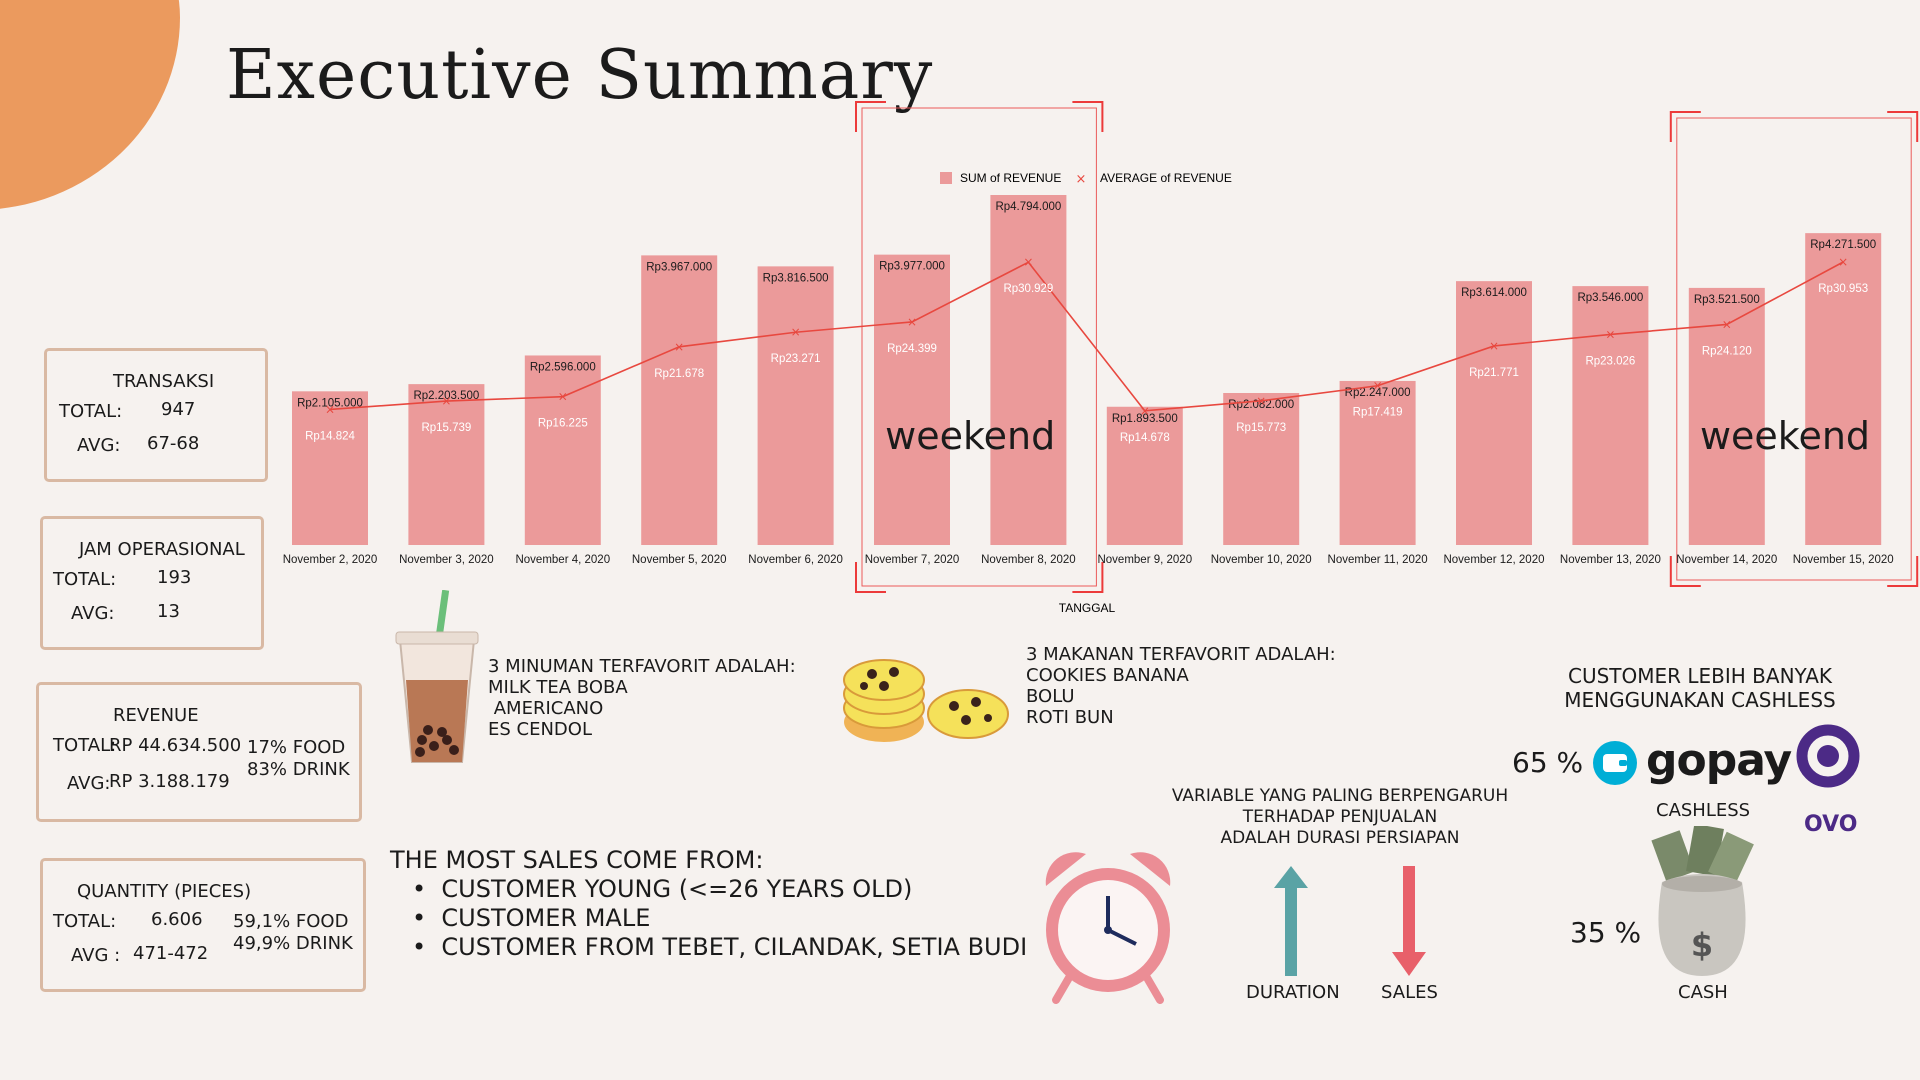 Image resolution: width=1920 pixels, height=1080 pixels. What do you see at coordinates (446, 428) in the screenshot?
I see `line-value-label: Rp15.739` at bounding box center [446, 428].